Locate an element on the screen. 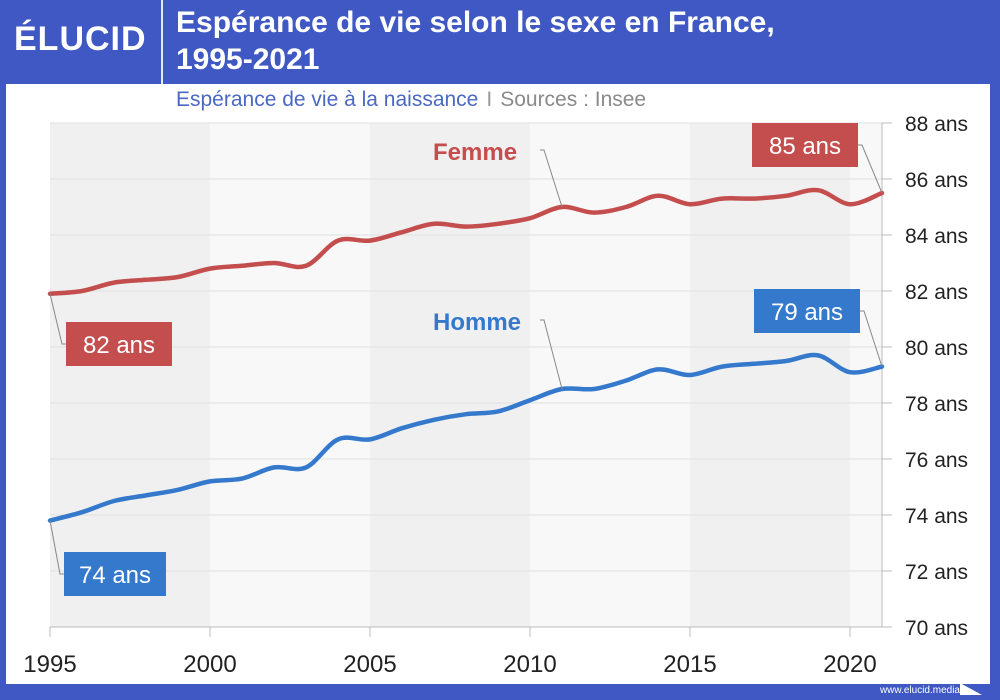 This screenshot has height=700, width=1000. series-name-femme: Femme is located at coordinates (475, 152).